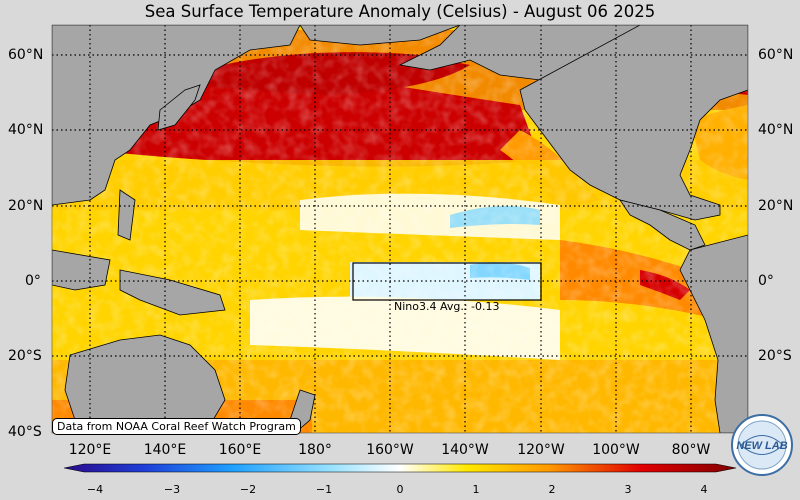 Image resolution: width=800 pixels, height=500 pixels. What do you see at coordinates (176, 426) in the screenshot?
I see `data-credit: Data from NOAA Coral Reef Watch Program` at bounding box center [176, 426].